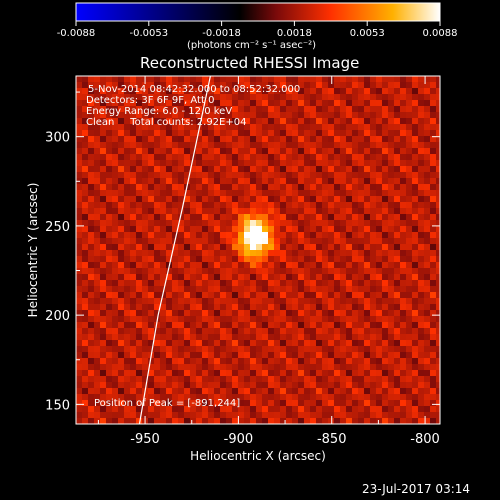 The image size is (500, 500). Describe the element at coordinates (239, 439) in the screenshot. I see `x-tick-label: -900` at that location.